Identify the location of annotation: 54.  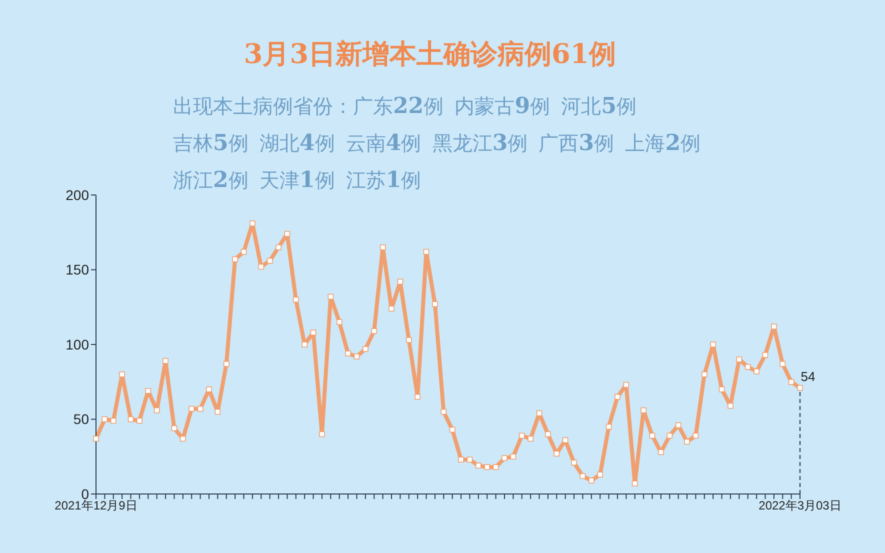
(808, 376).